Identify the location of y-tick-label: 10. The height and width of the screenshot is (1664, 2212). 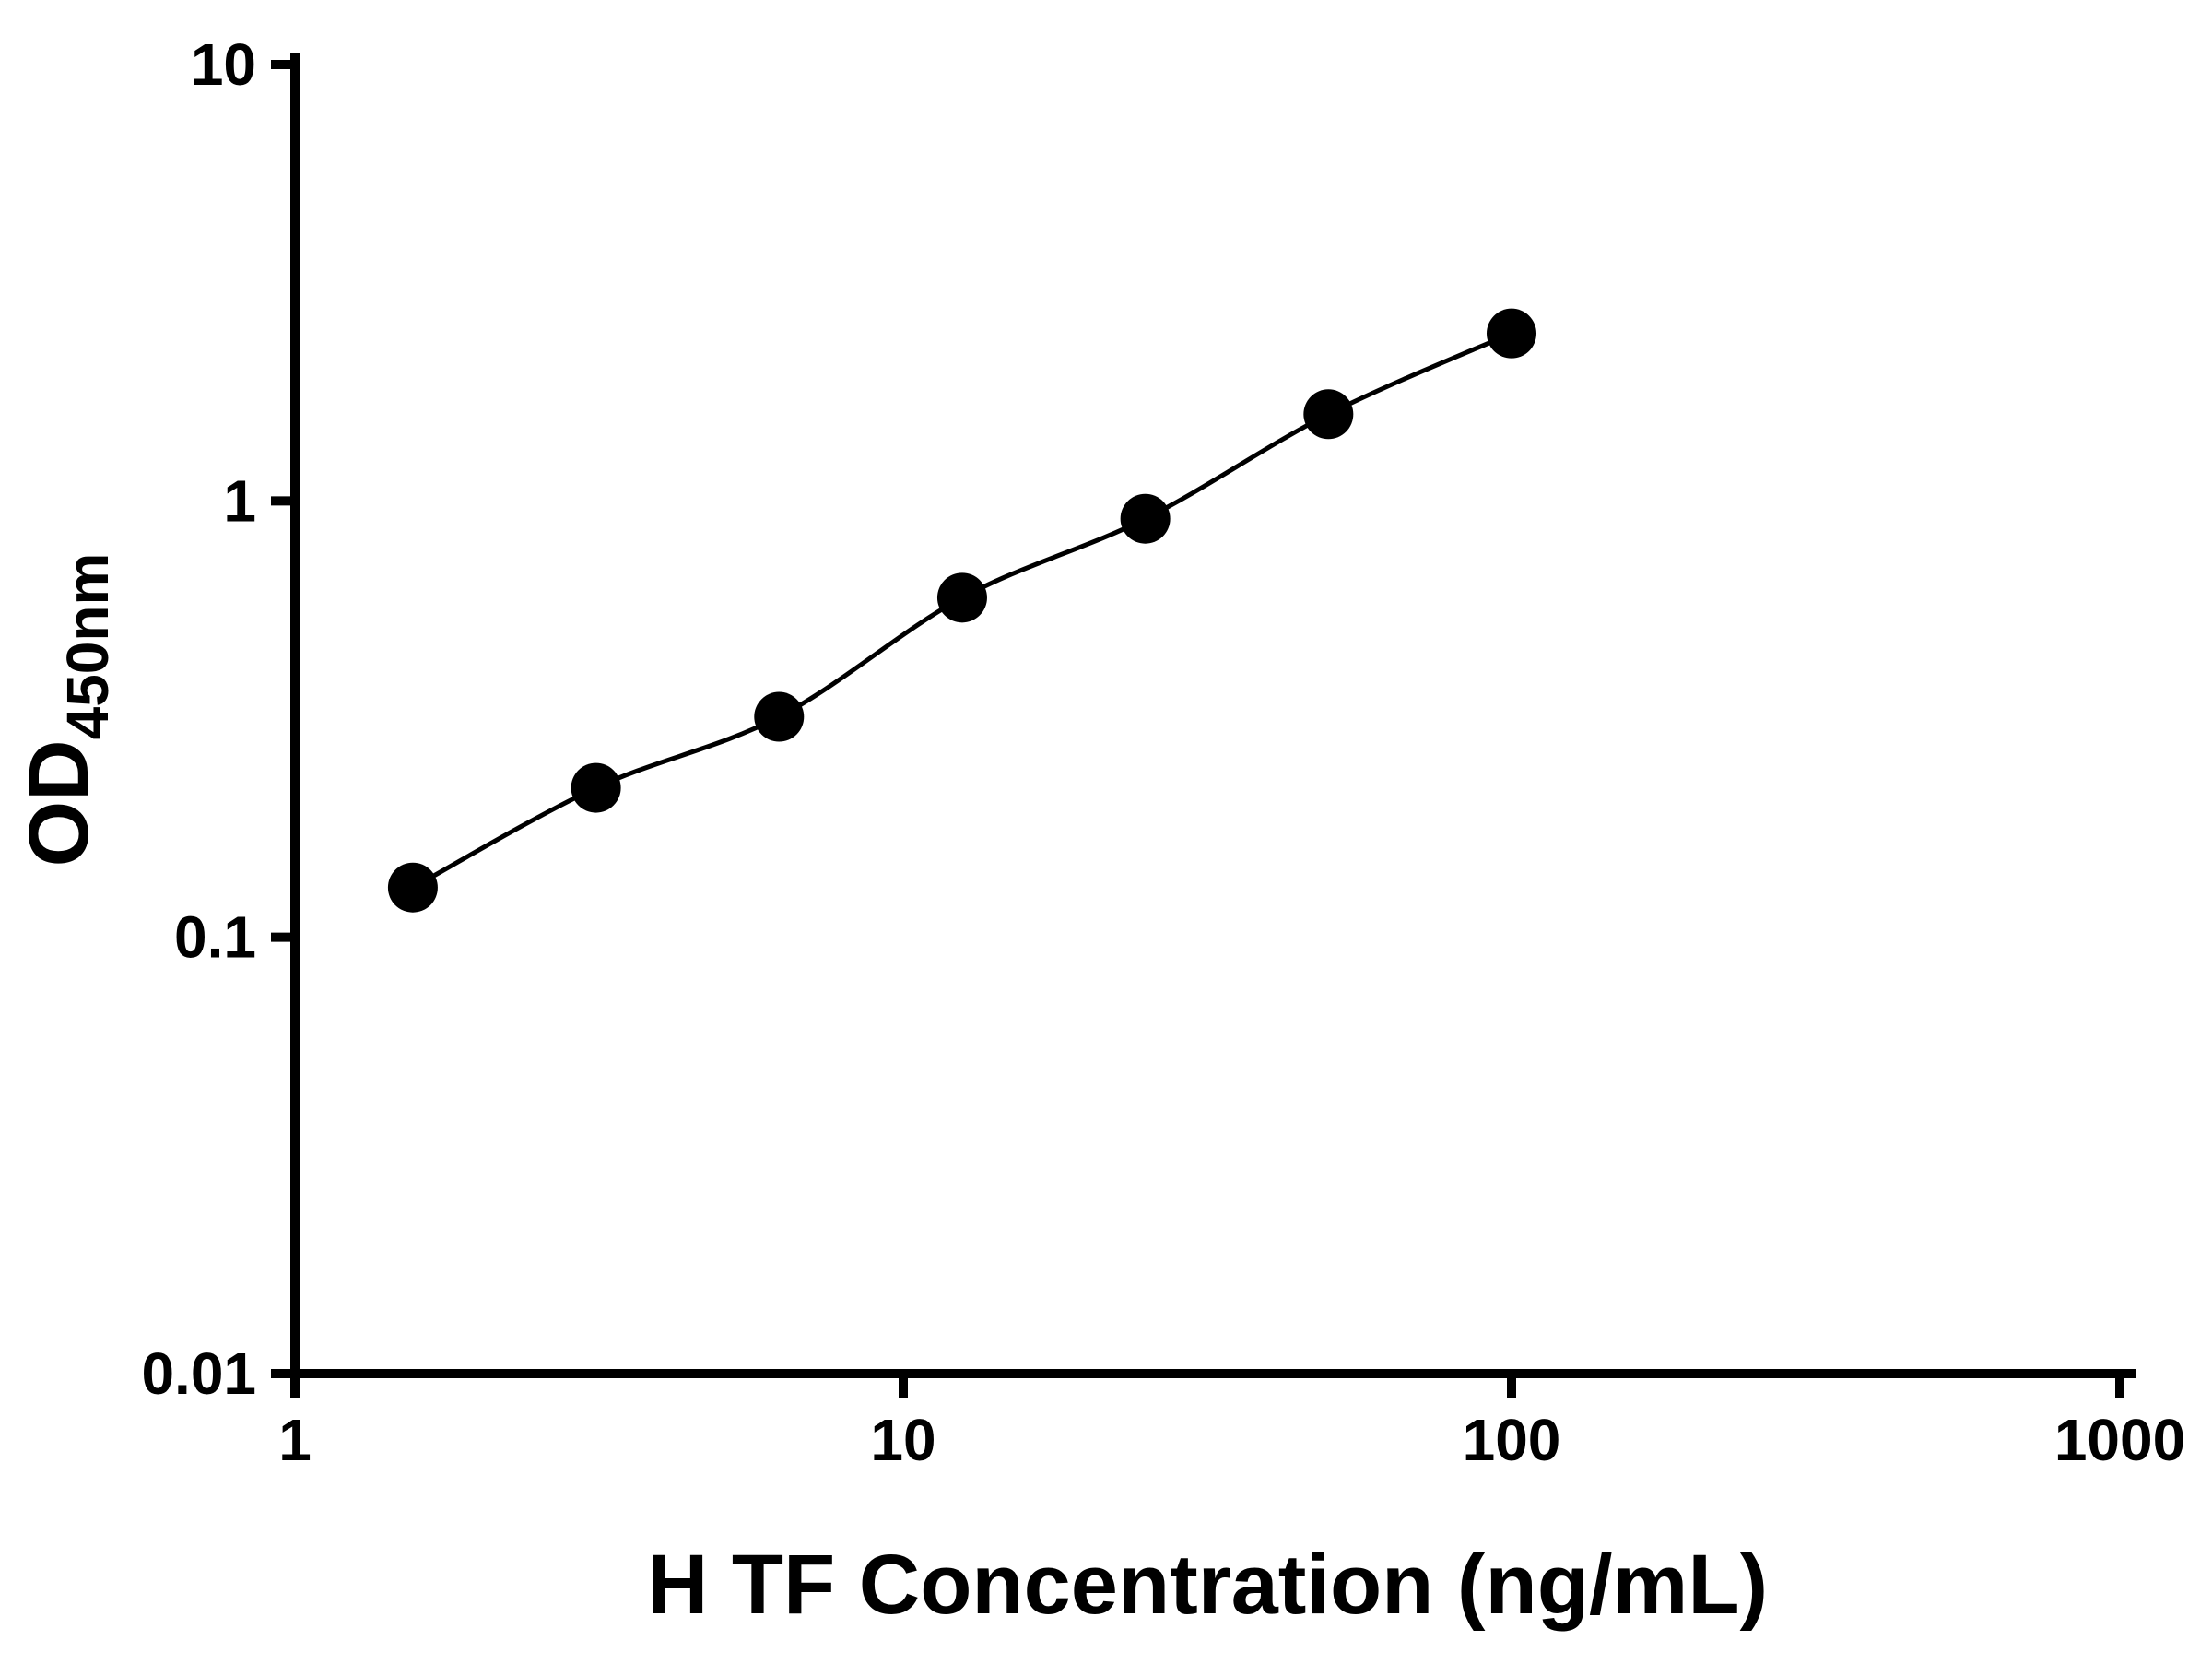
(223, 64).